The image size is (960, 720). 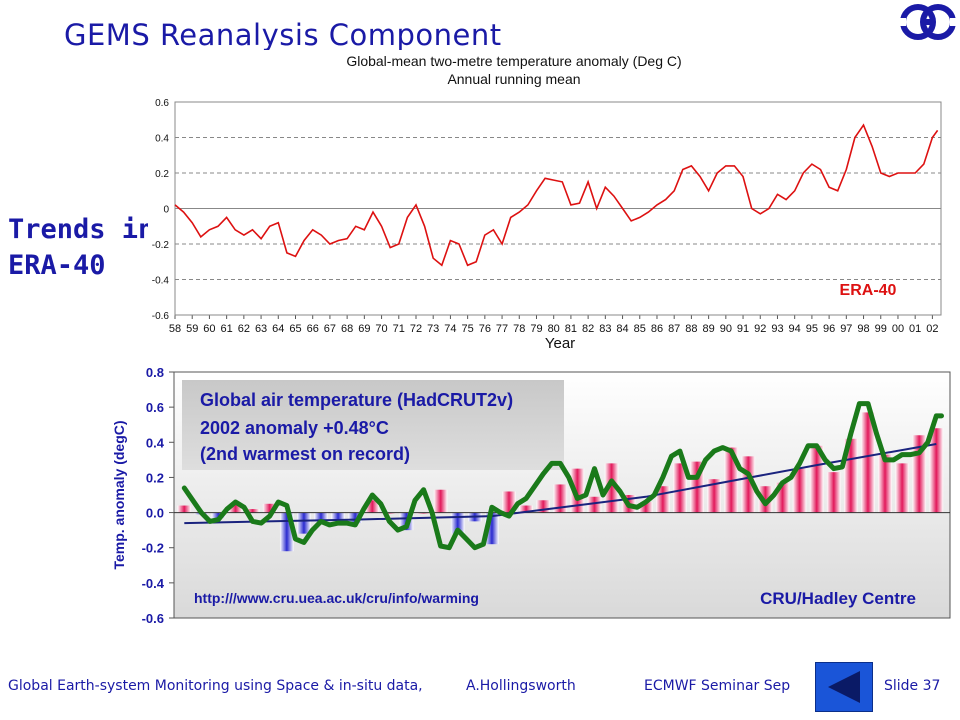 What do you see at coordinates (554, 329) in the screenshot?
I see `x-tick-label: 80` at bounding box center [554, 329].